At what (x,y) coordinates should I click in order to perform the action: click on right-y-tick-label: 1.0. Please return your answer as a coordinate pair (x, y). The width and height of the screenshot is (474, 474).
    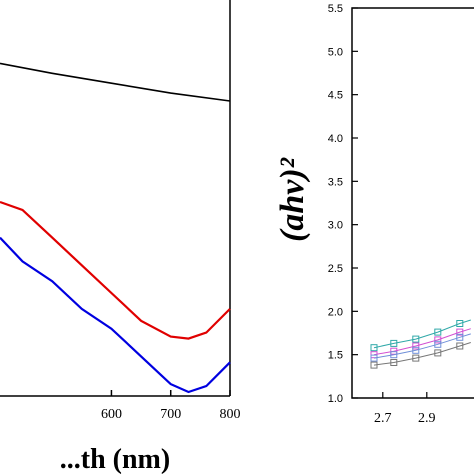
    Looking at the image, I should click on (335, 399).